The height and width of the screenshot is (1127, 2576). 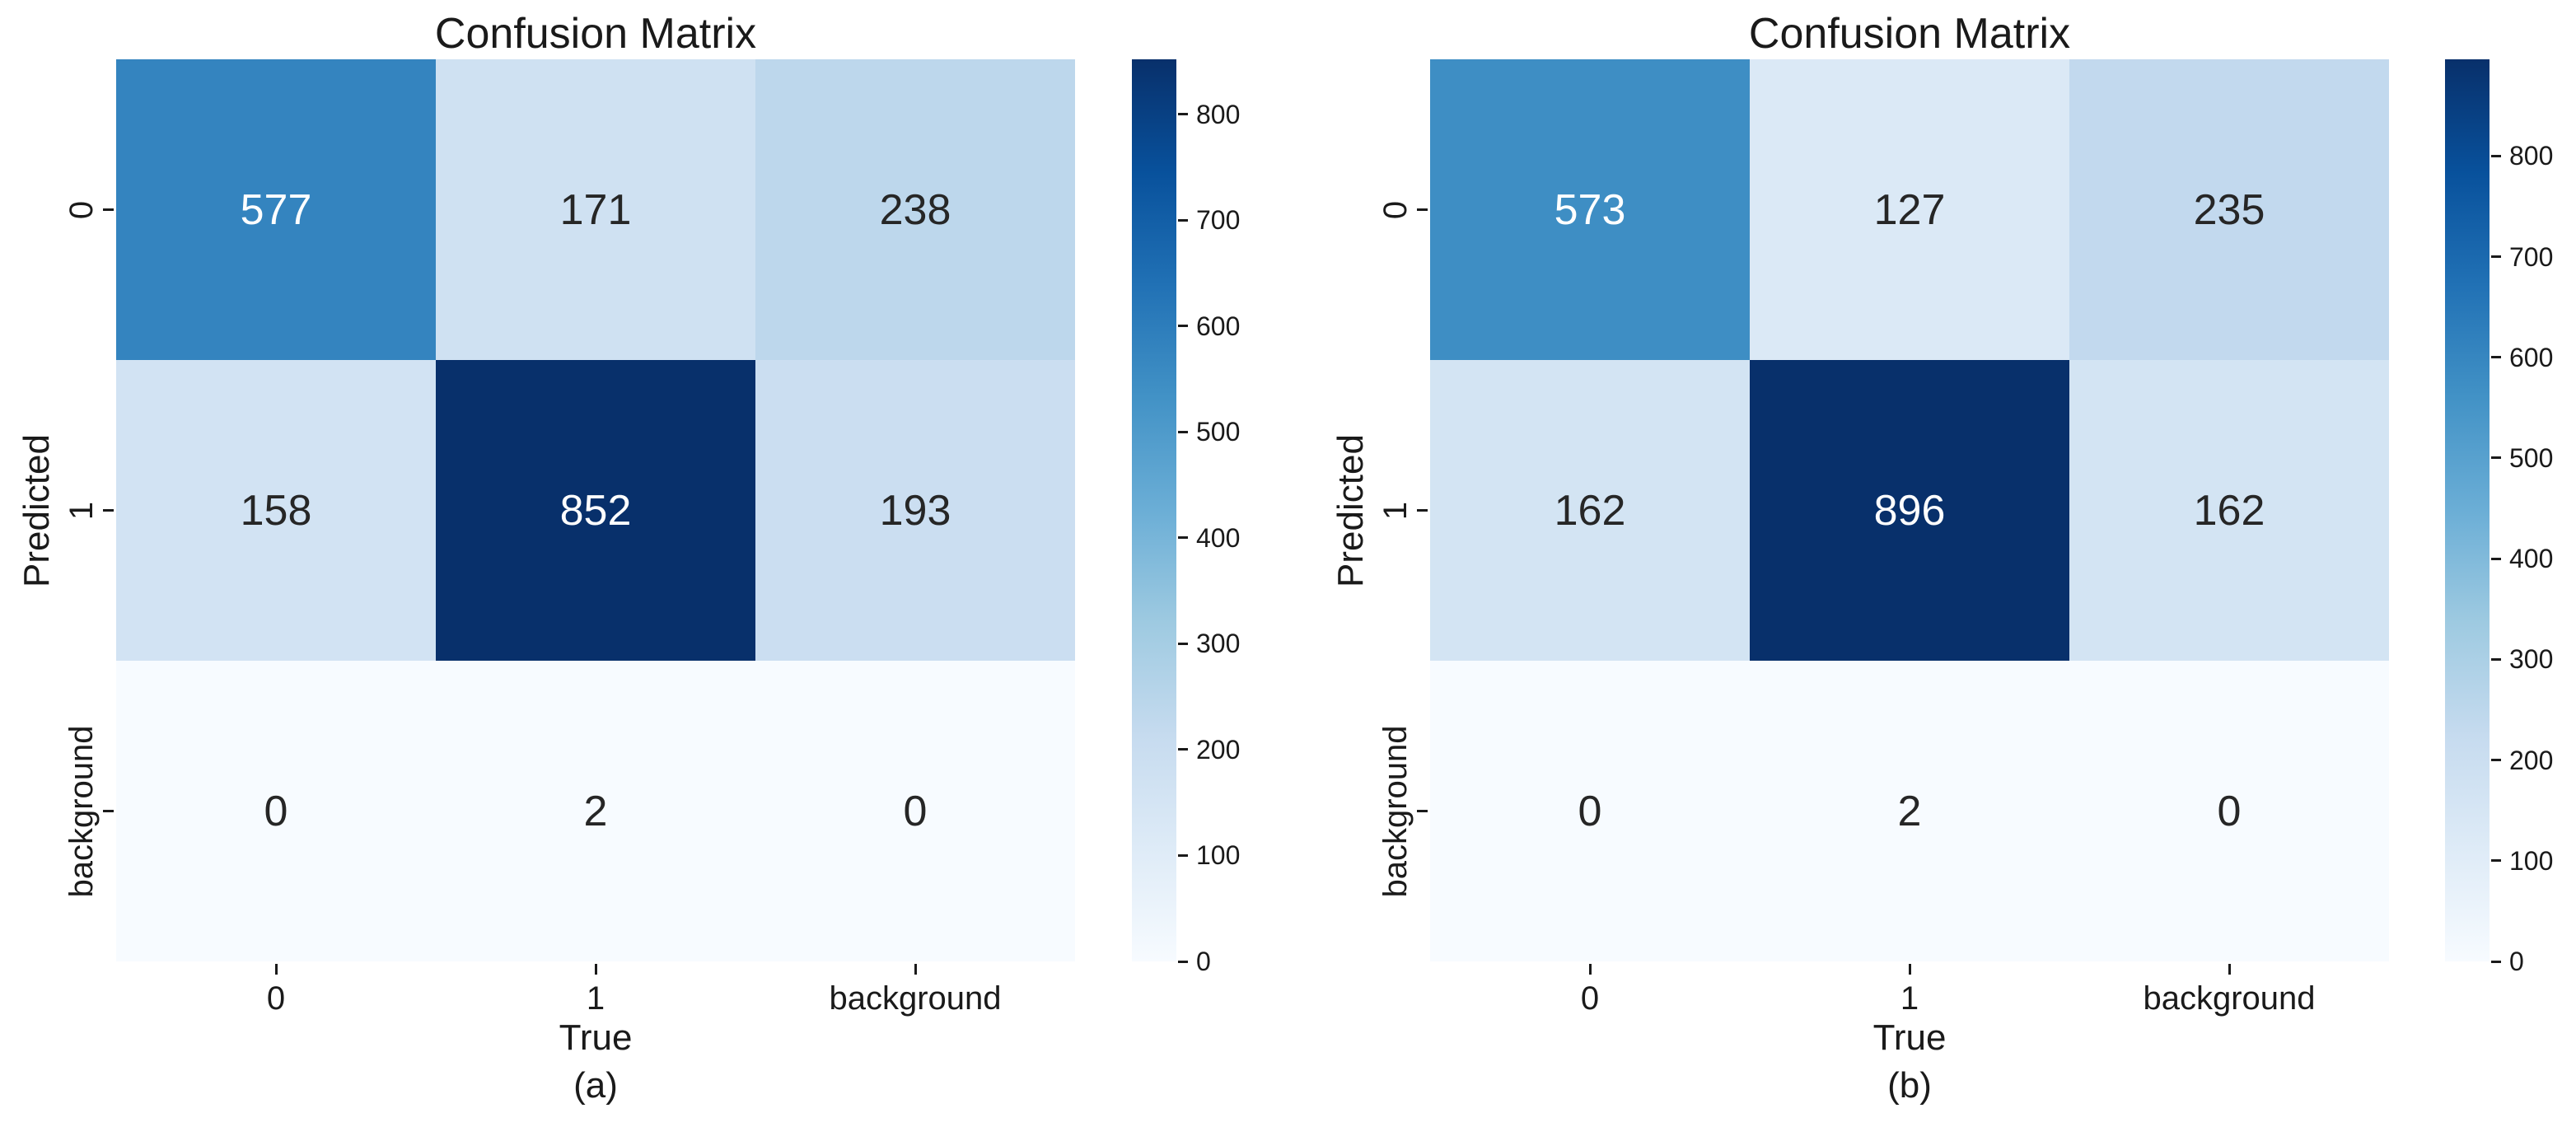 I want to click on heatmap-cell: 171, so click(x=595, y=210).